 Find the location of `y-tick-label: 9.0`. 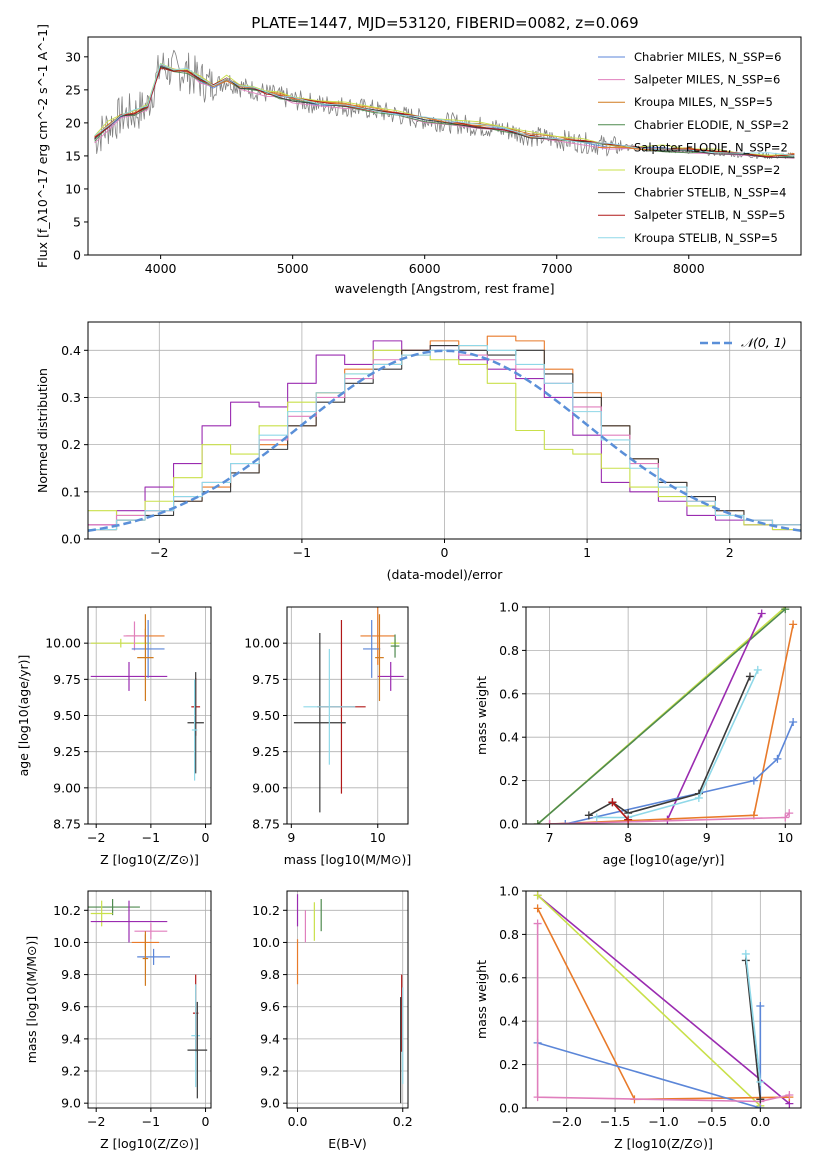

y-tick-label: 9.0 is located at coordinates (270, 1103).